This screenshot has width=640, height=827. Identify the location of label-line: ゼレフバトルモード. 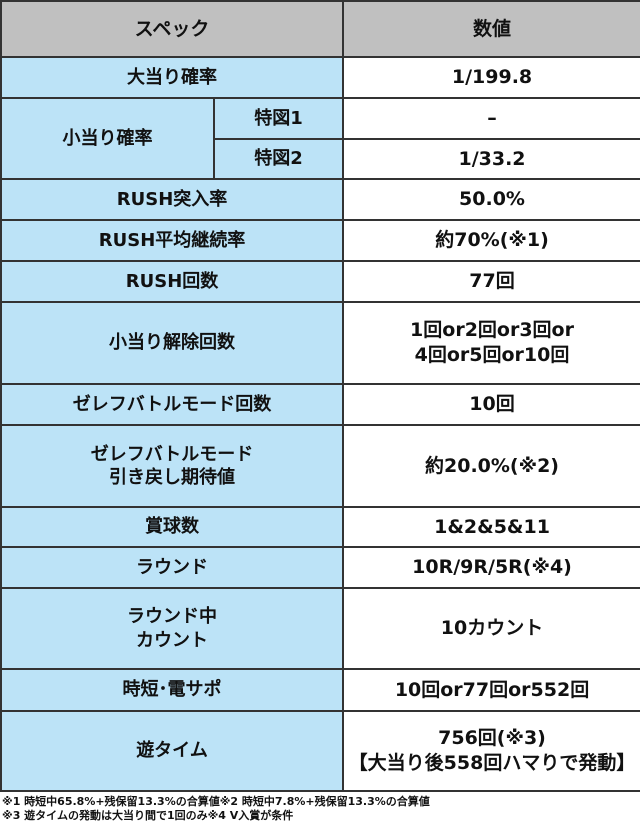
(172, 454).